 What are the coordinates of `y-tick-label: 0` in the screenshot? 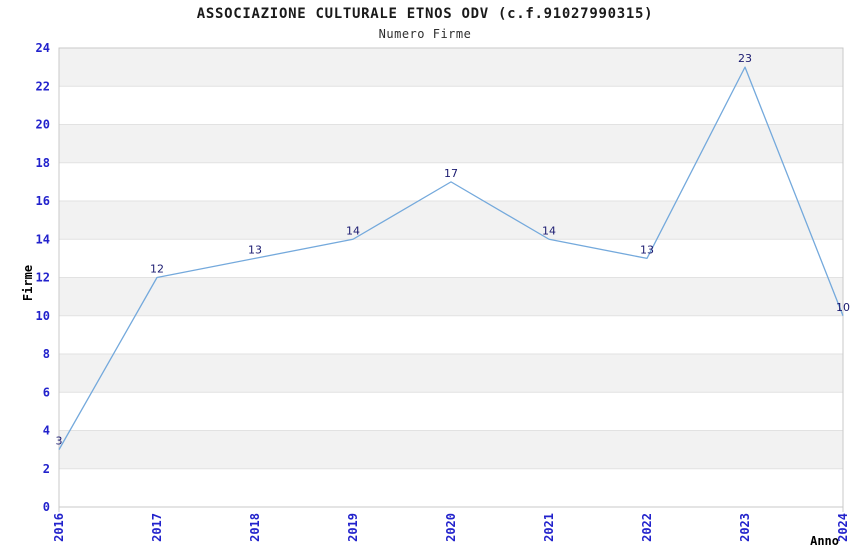 It's located at (46, 507).